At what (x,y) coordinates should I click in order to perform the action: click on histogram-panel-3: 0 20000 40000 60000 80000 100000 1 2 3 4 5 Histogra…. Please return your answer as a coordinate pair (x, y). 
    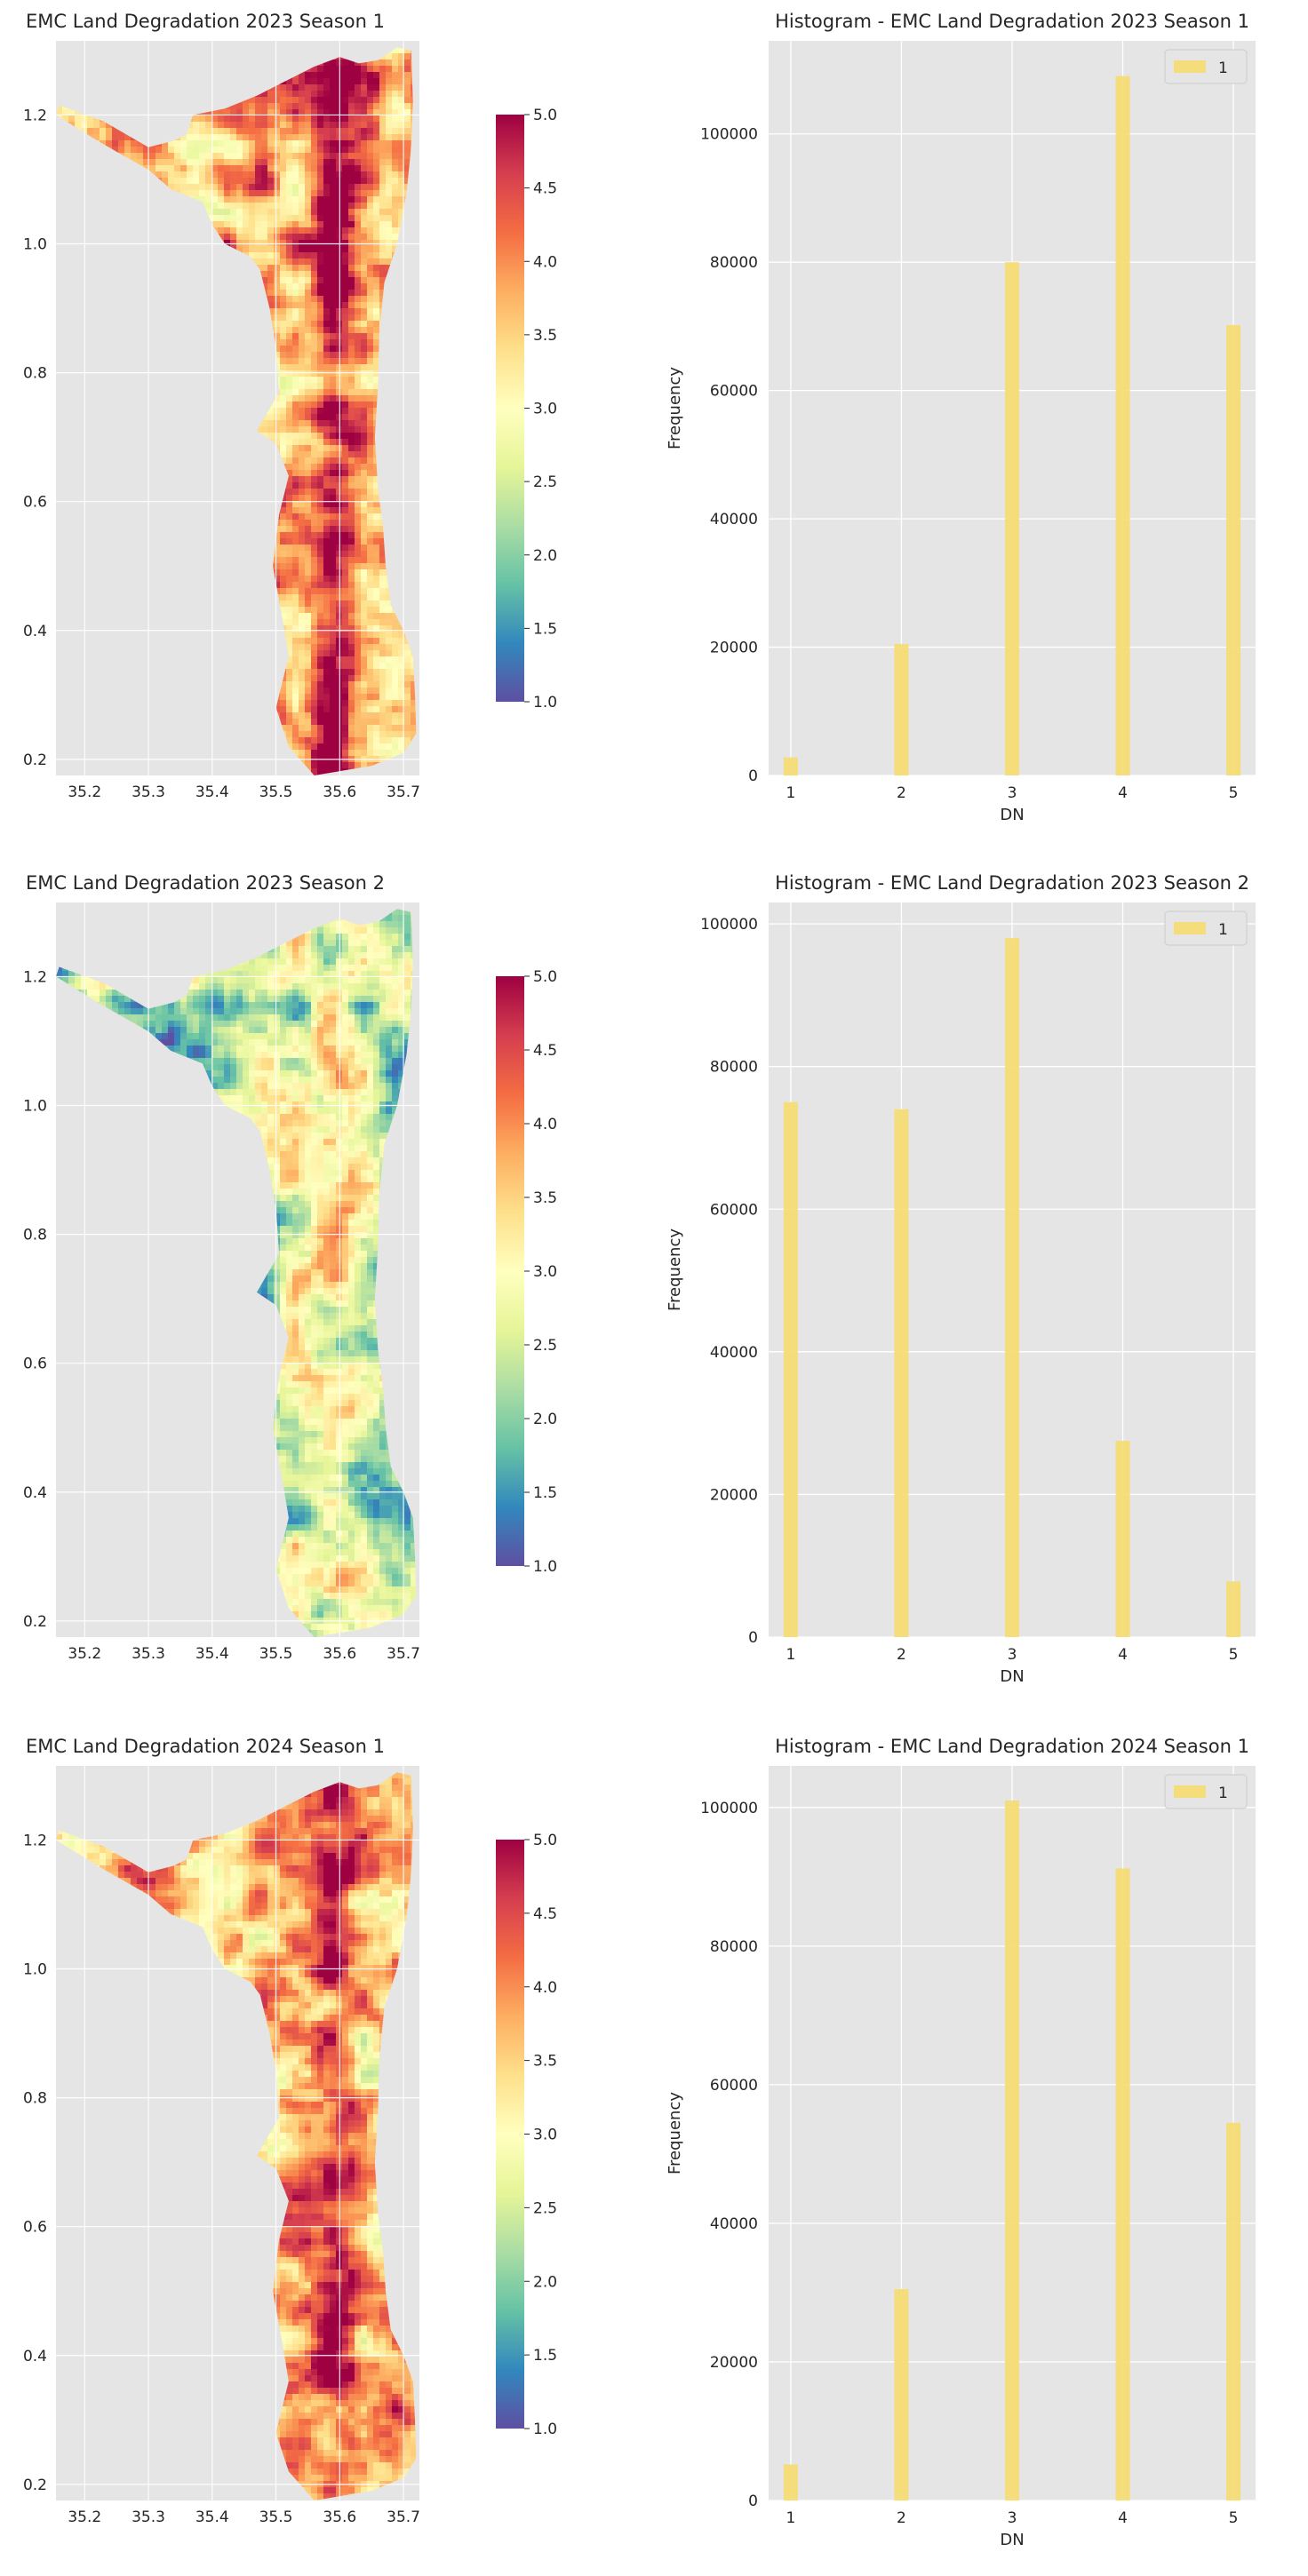
    Looking at the image, I should click on (961, 1279).